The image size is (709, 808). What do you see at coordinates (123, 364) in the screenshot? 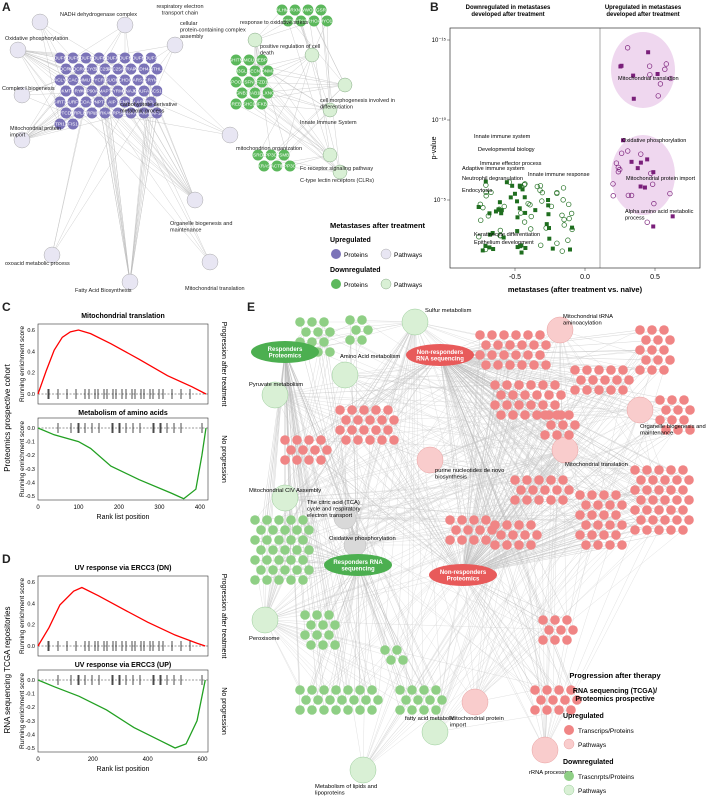
I see `plot-frame` at bounding box center [123, 364].